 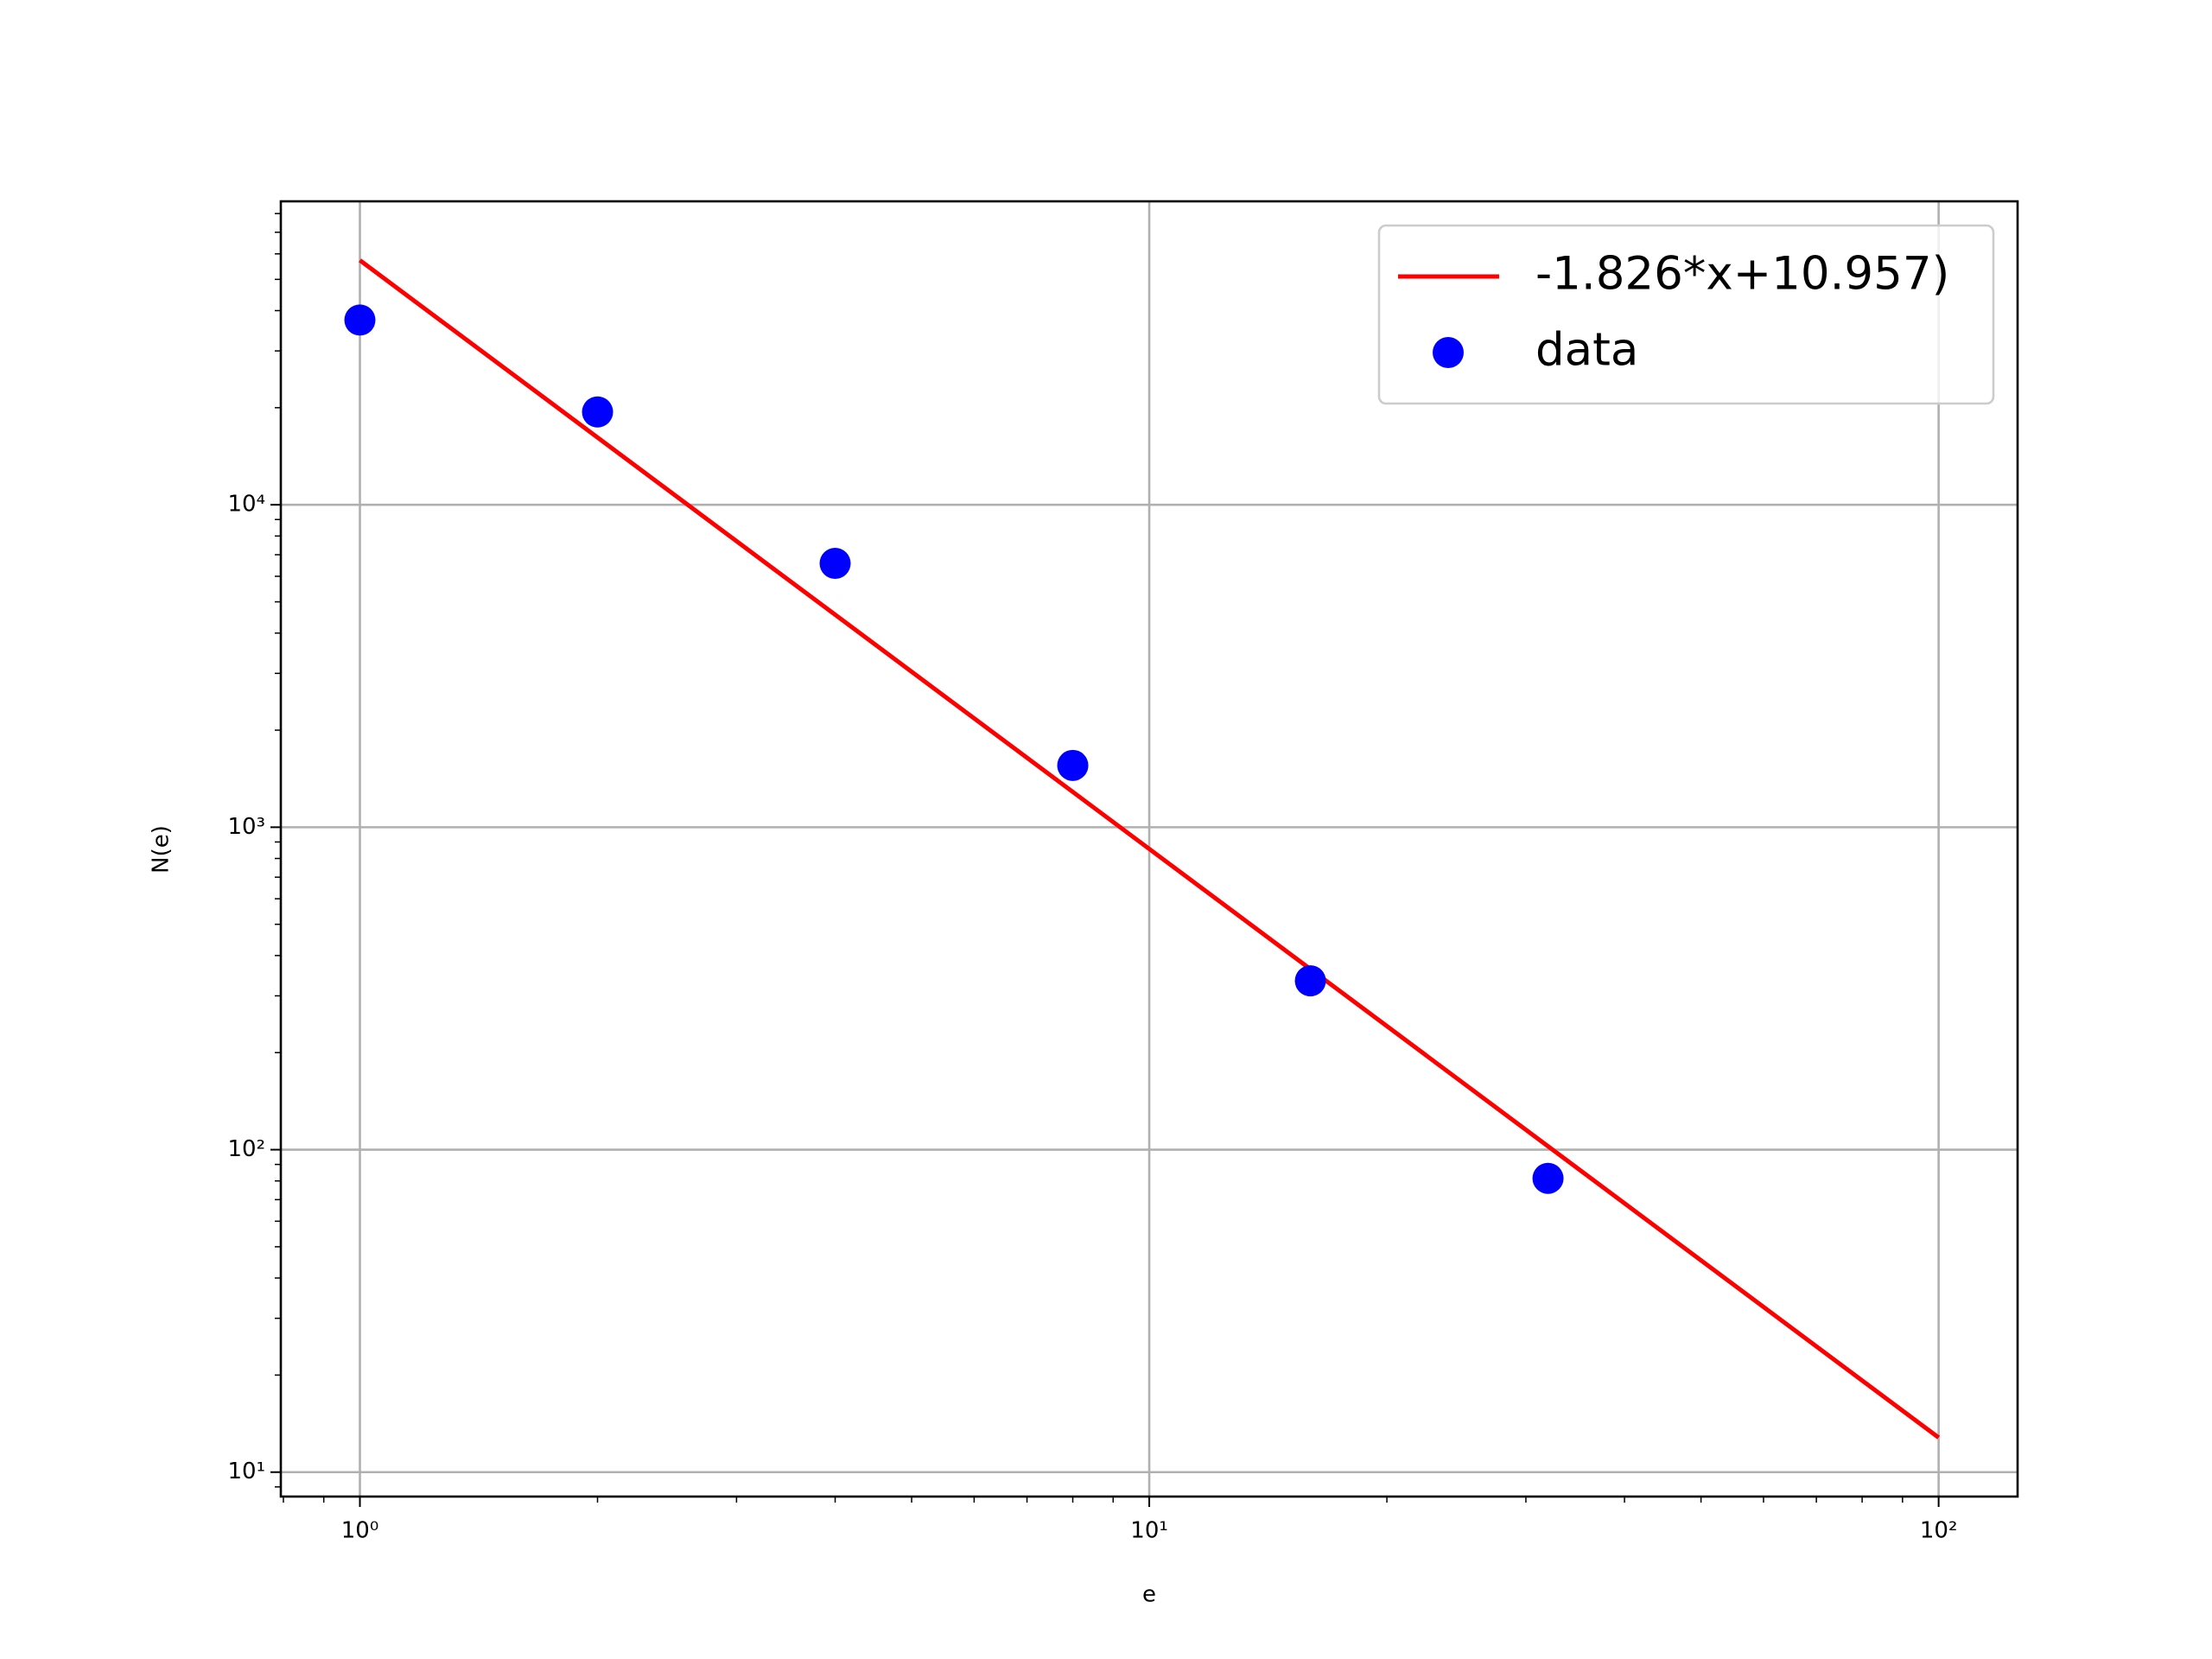 What do you see at coordinates (246, 827) in the screenshot?
I see `y-tick-label: 10³` at bounding box center [246, 827].